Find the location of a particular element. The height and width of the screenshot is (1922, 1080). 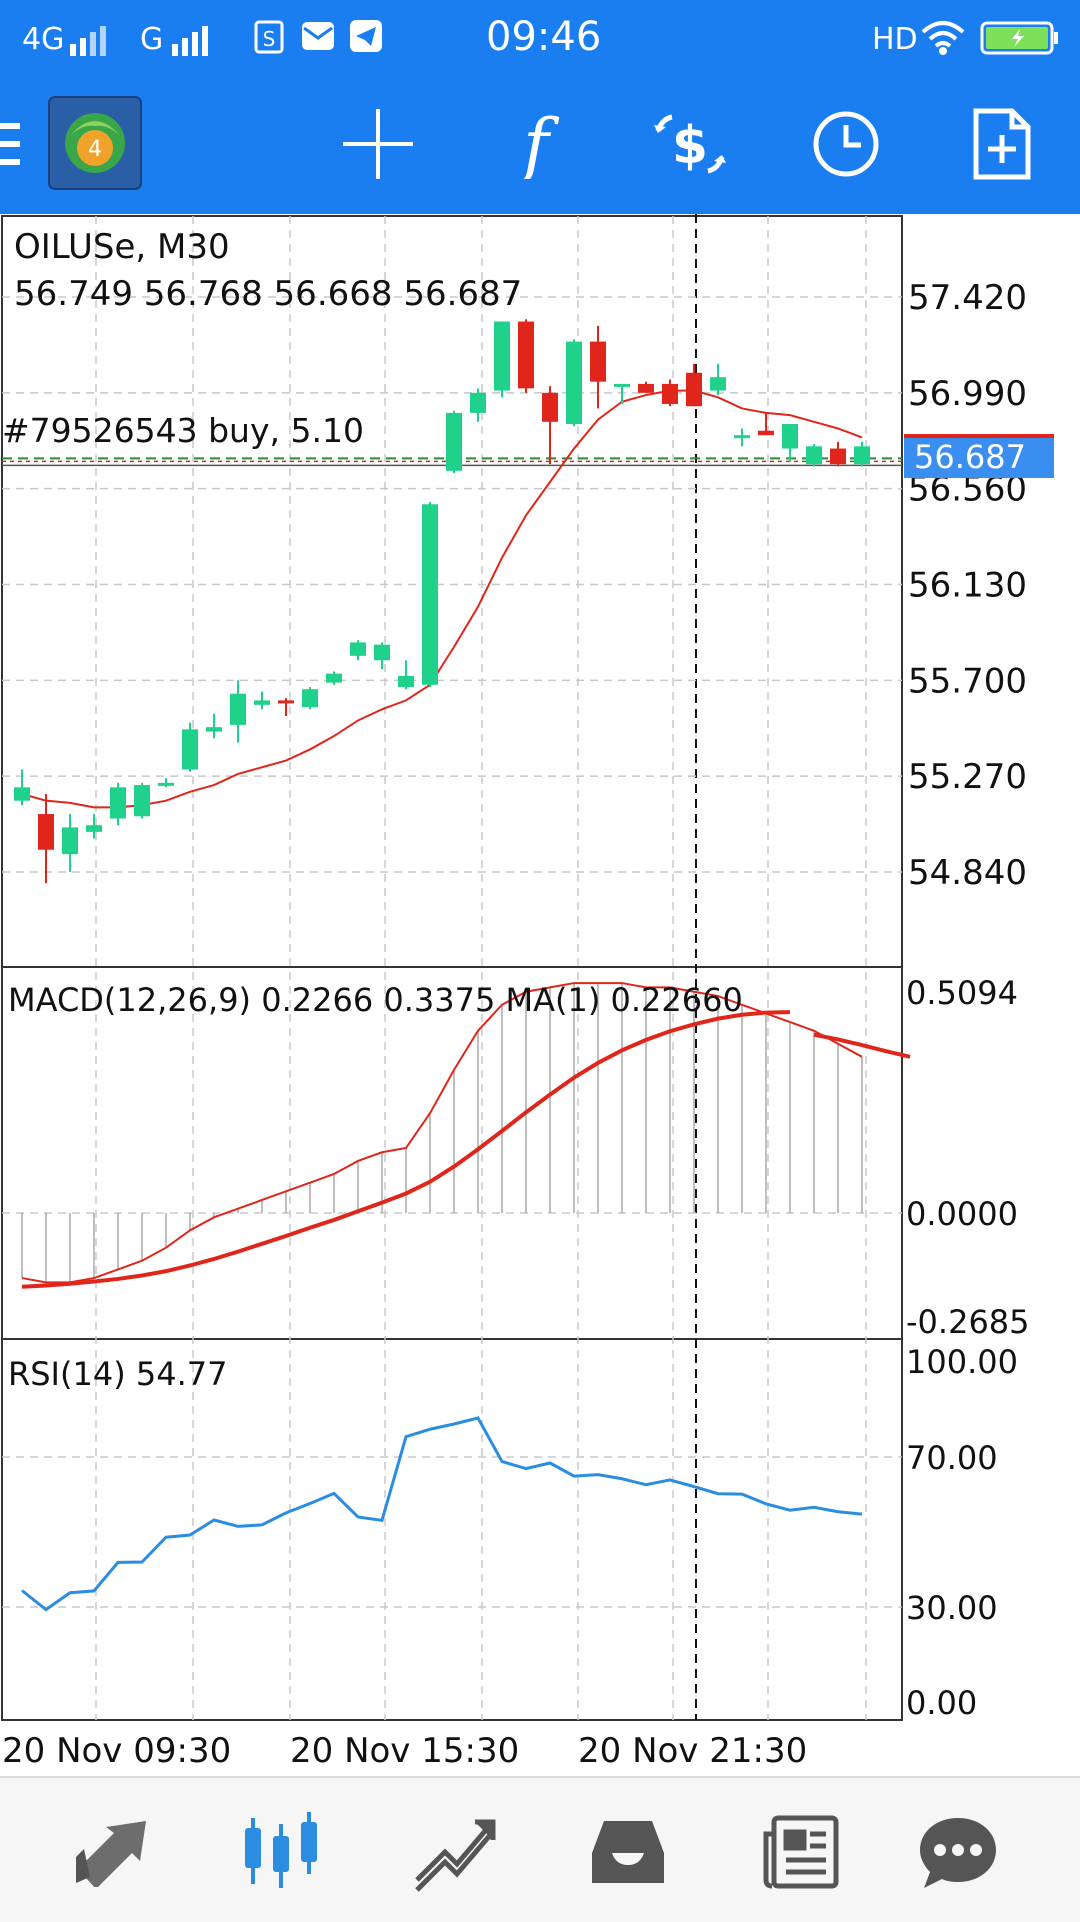

trade-icon is located at coordinates (454, 1852).